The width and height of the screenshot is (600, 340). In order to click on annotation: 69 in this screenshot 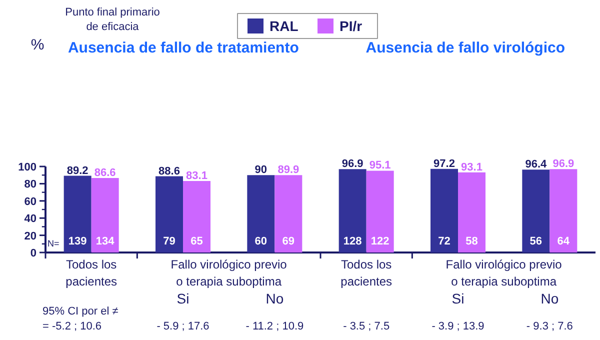, I will do `click(288, 242)`.